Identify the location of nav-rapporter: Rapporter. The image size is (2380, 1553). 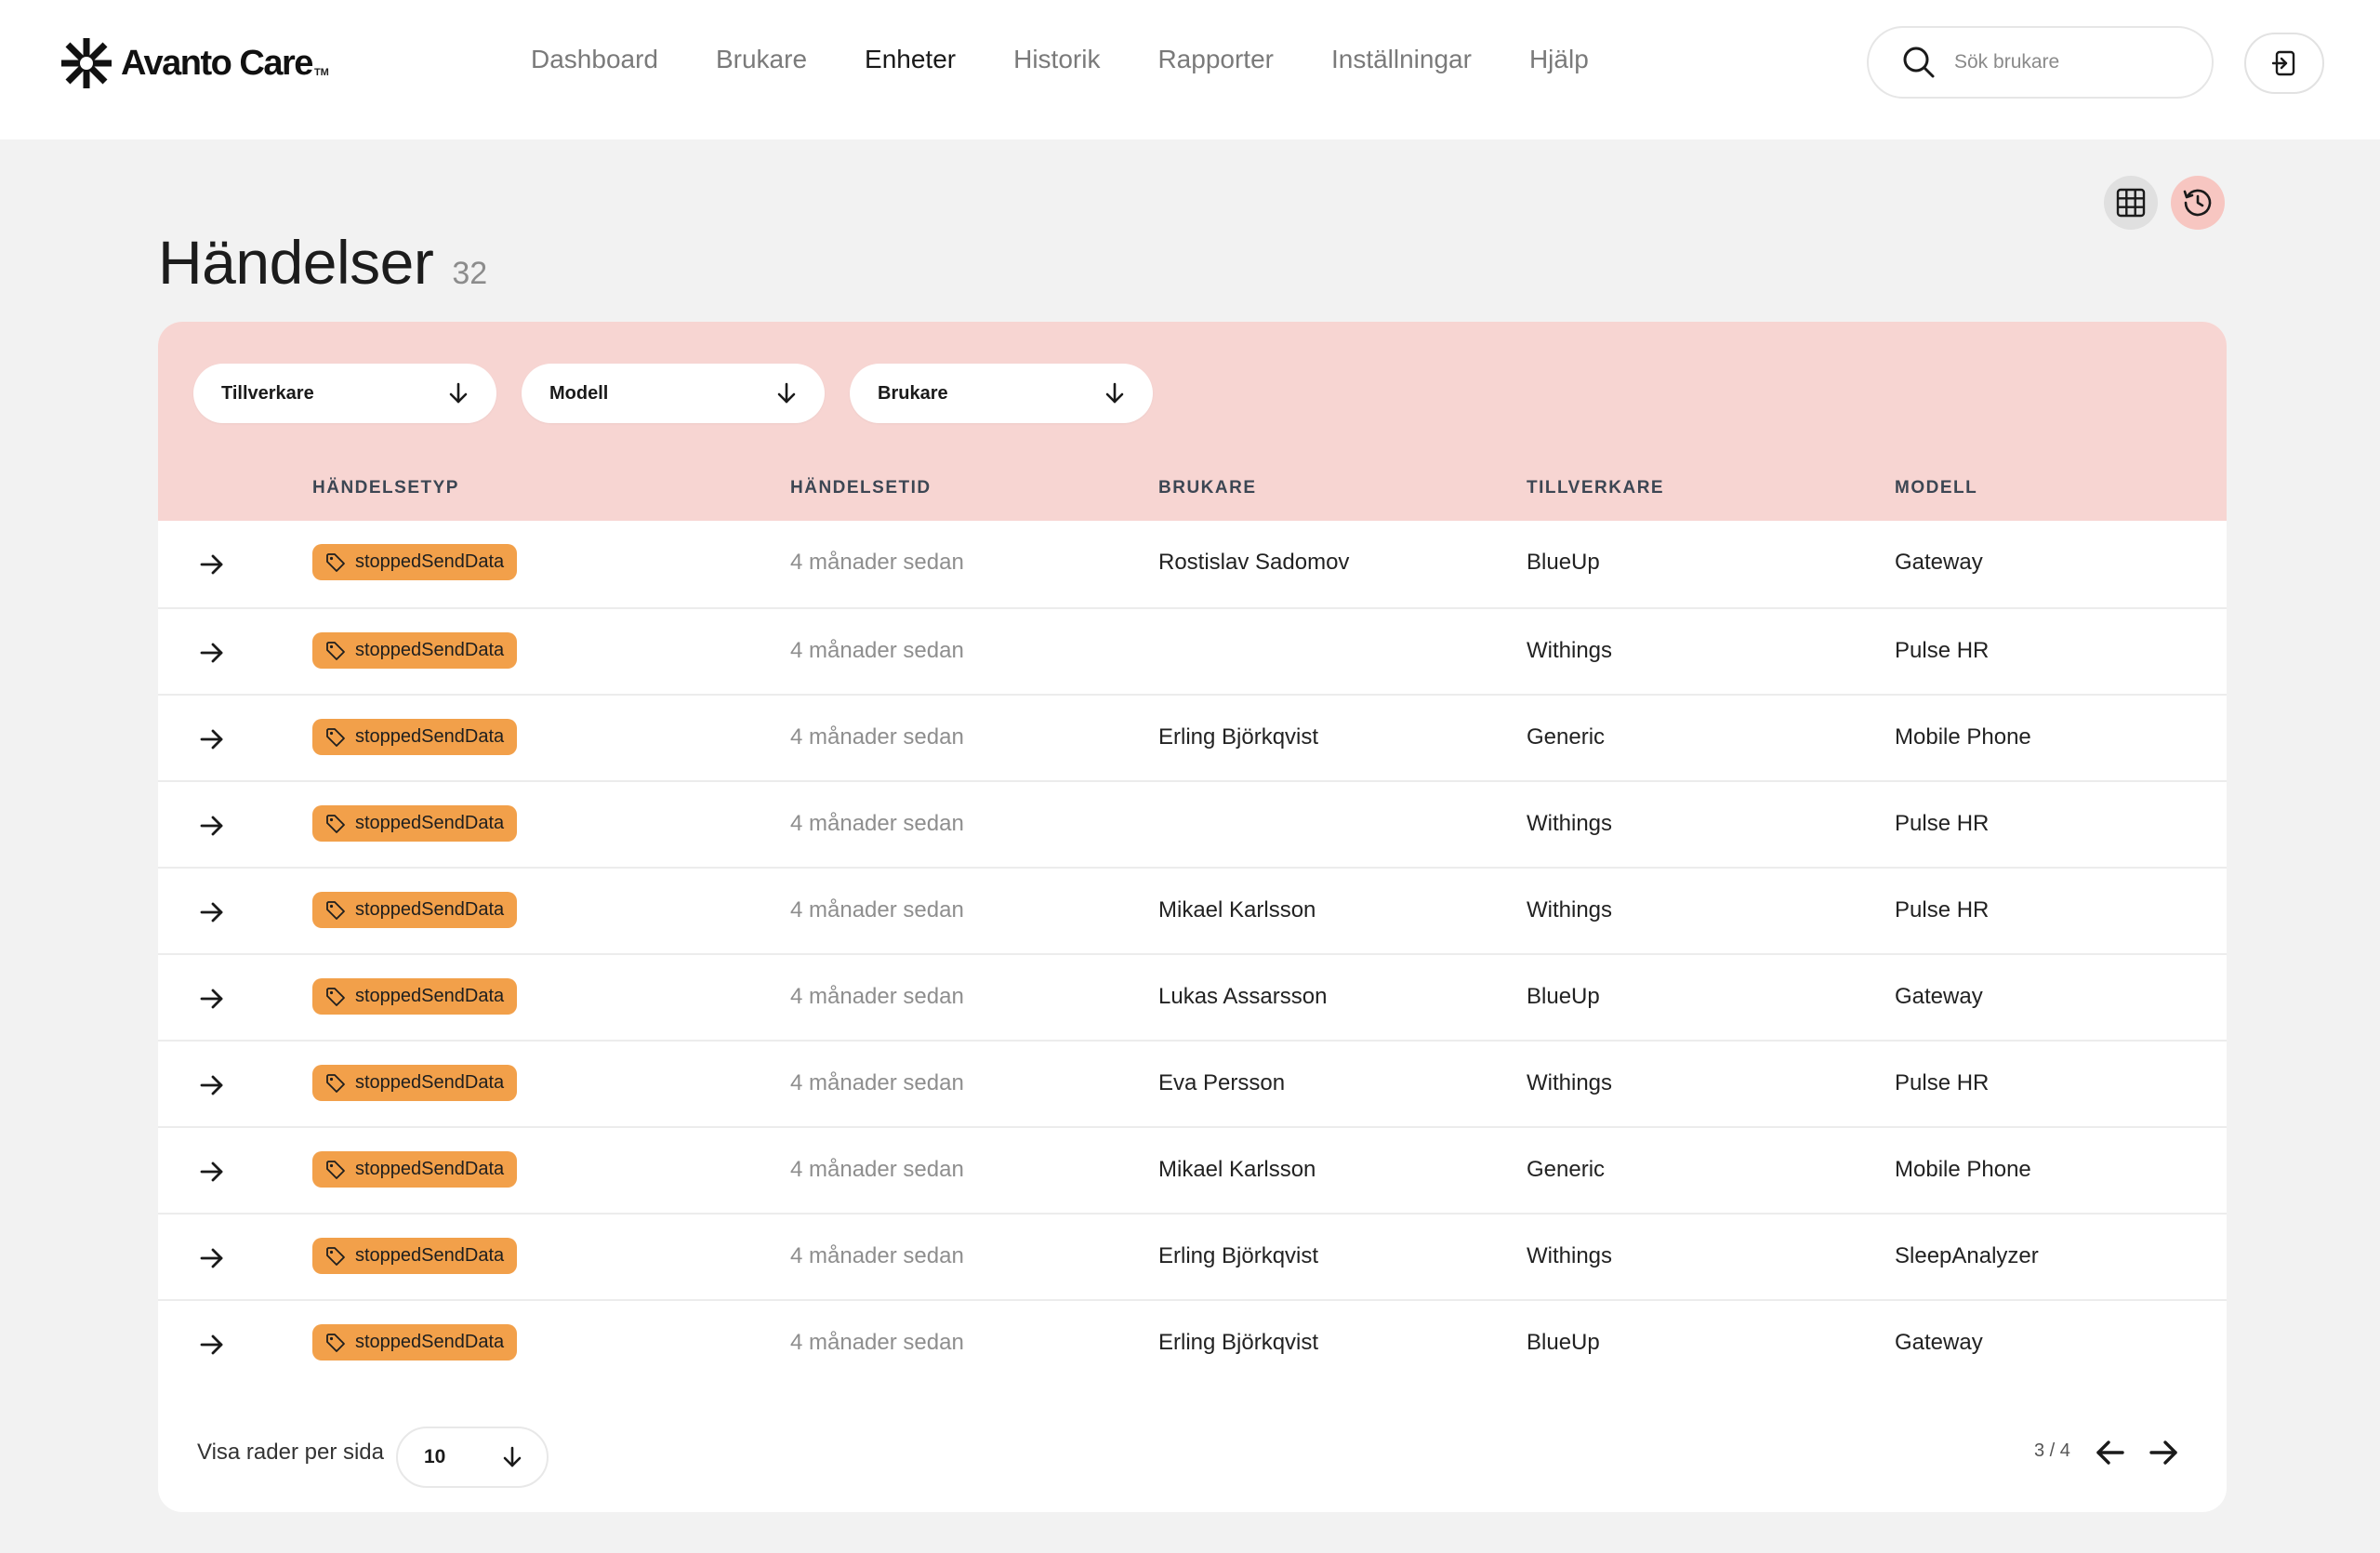
(1215, 59).